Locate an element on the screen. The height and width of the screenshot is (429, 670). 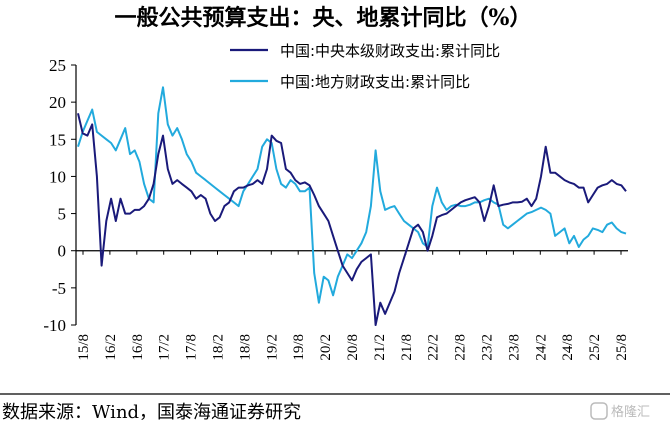
y-tick-label: 10 is located at coordinates (57, 176).